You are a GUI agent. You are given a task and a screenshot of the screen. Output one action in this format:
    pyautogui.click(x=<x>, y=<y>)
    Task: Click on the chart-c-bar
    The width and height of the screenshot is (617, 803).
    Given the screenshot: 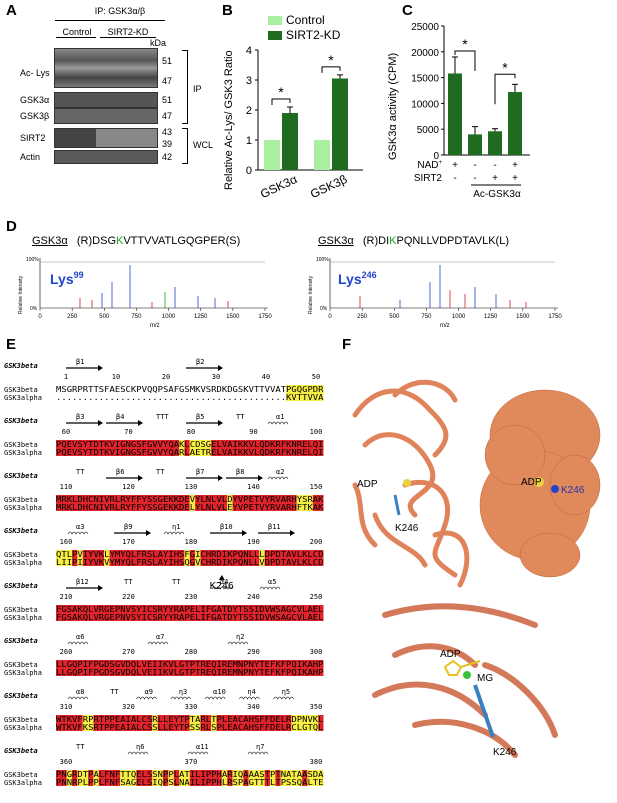 What is the action you would take?
    pyautogui.click(x=455, y=114)
    